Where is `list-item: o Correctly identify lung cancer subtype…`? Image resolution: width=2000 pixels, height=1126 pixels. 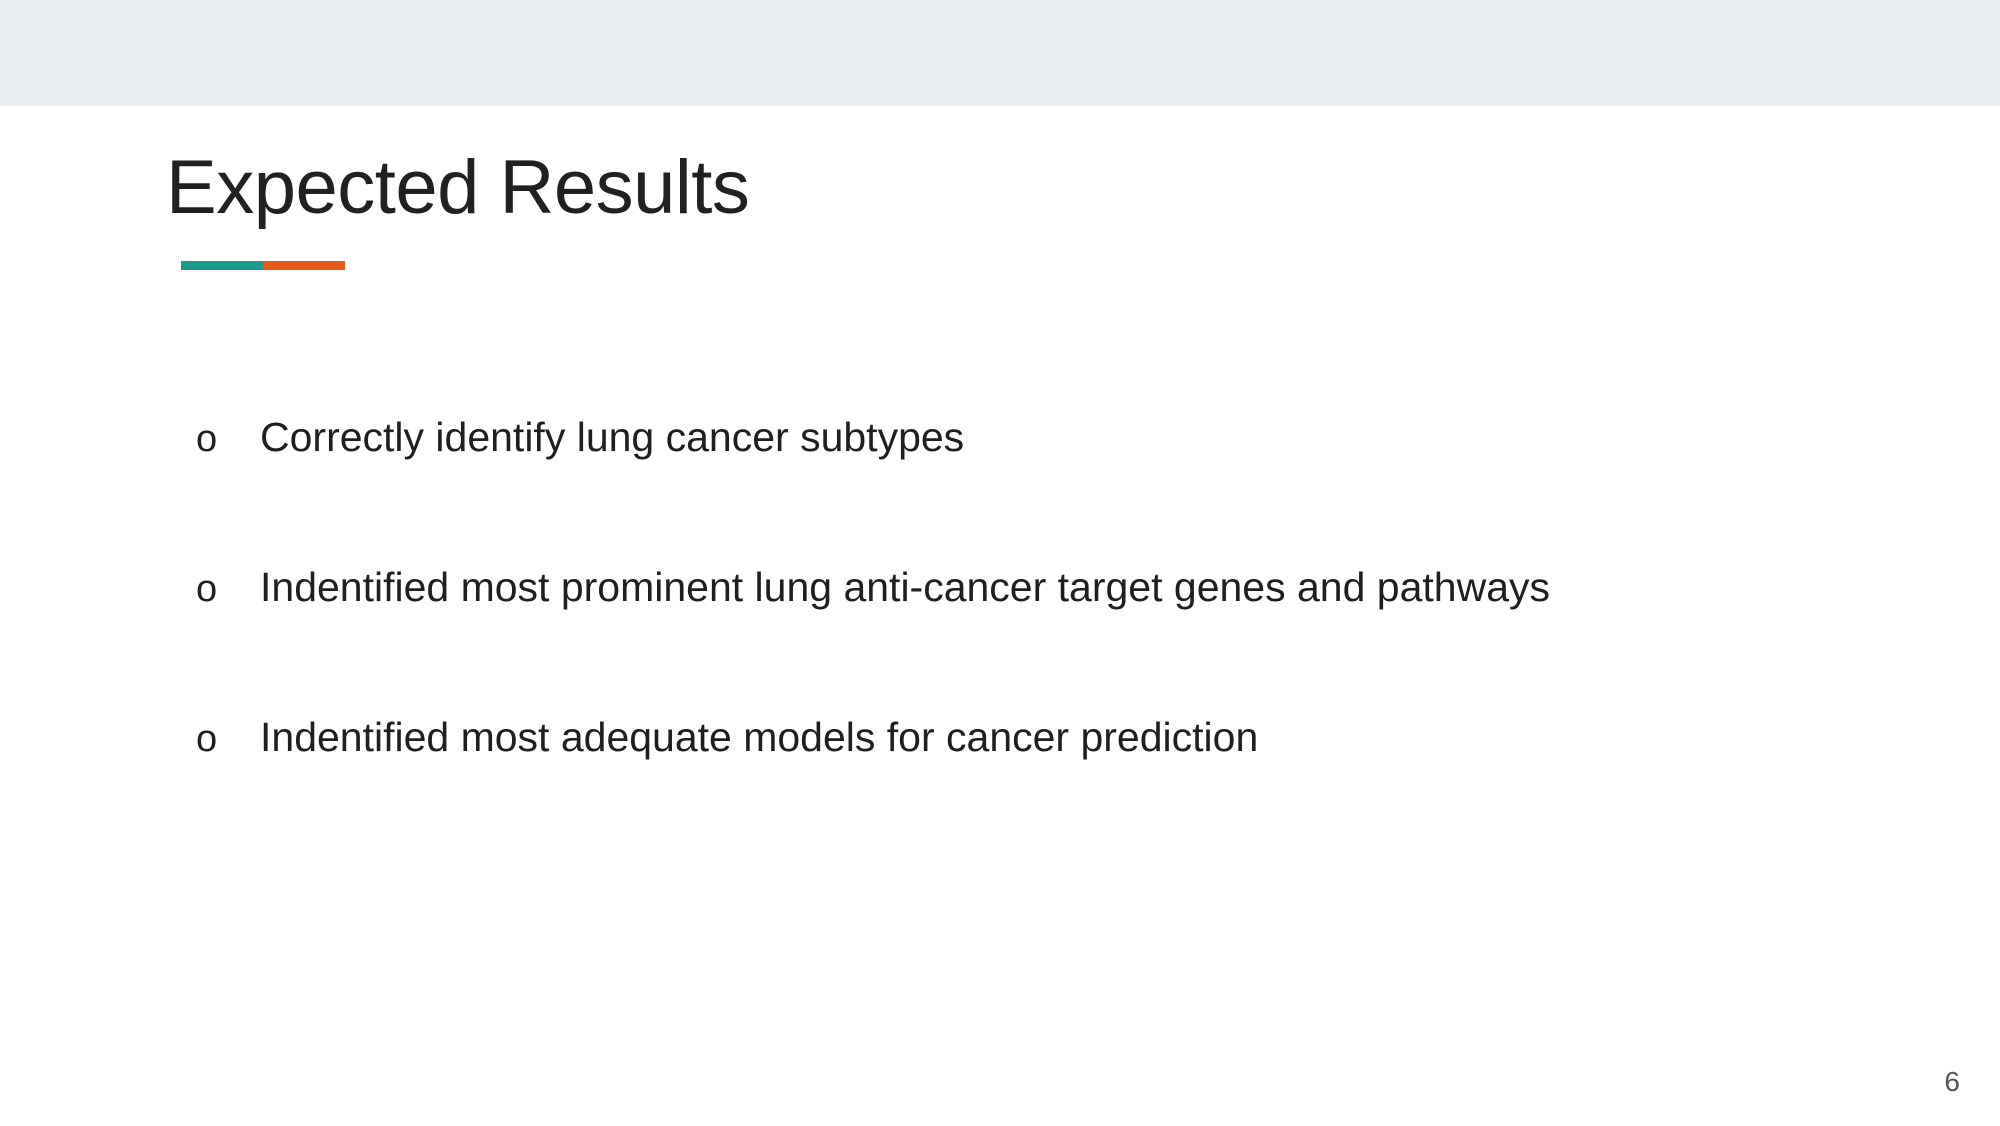
list-item: o Correctly identify lung cancer subtype… is located at coordinates (873, 480).